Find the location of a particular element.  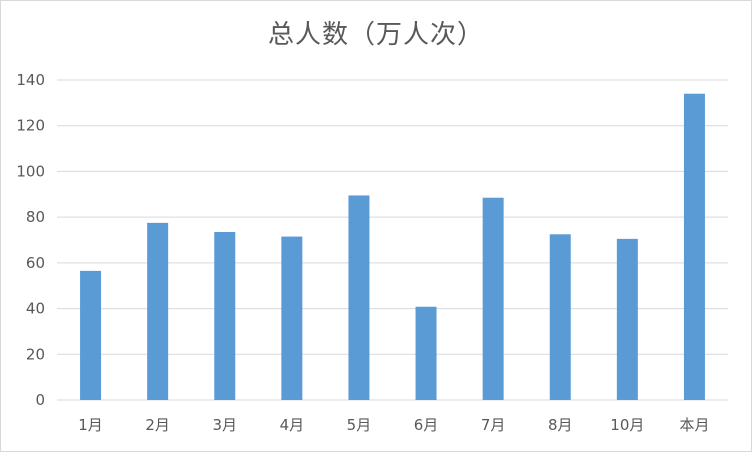

y-tick-label: 40 is located at coordinates (35, 309).